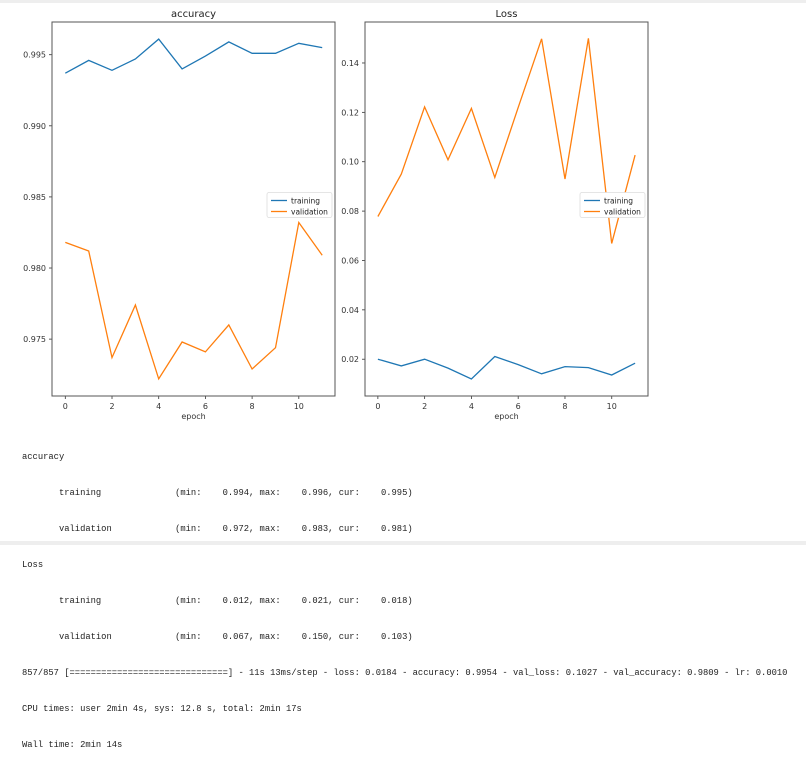 This screenshot has height=763, width=806. I want to click on output-line-wall-time: Wall time: 2min 14s, so click(412, 745).